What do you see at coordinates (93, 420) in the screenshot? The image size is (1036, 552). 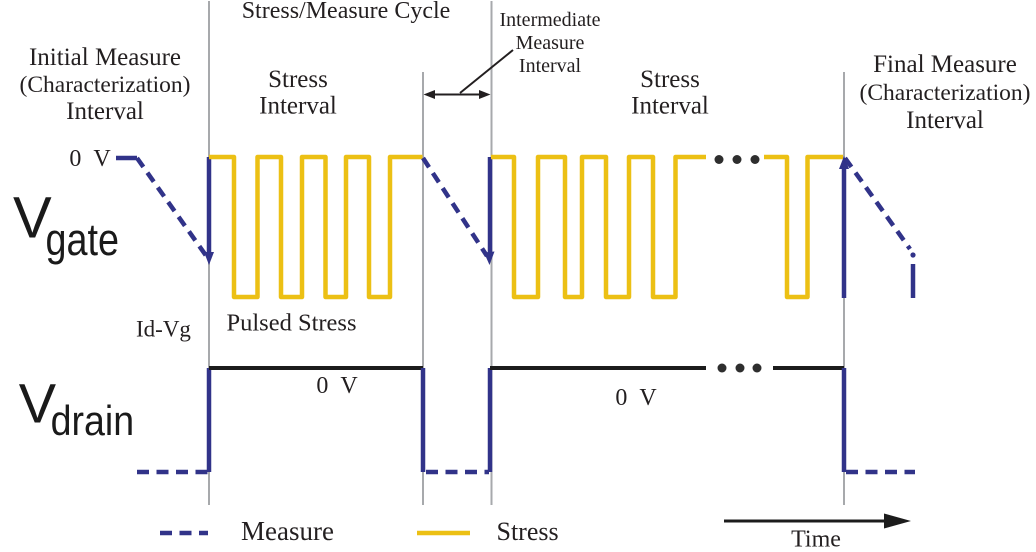 I see `svg-text: drain` at bounding box center [93, 420].